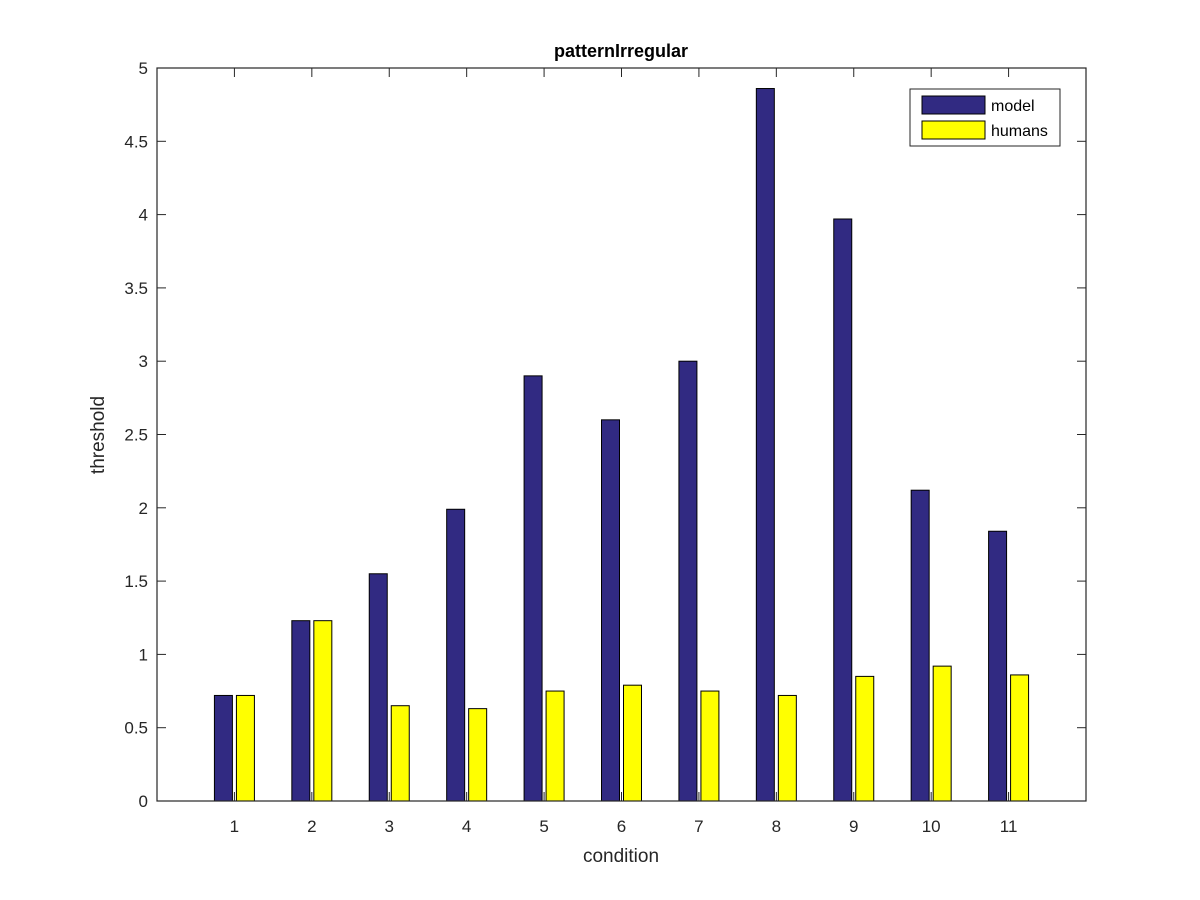 This screenshot has width=1200, height=900. What do you see at coordinates (985, 117) in the screenshot?
I see `legend: model humans` at bounding box center [985, 117].